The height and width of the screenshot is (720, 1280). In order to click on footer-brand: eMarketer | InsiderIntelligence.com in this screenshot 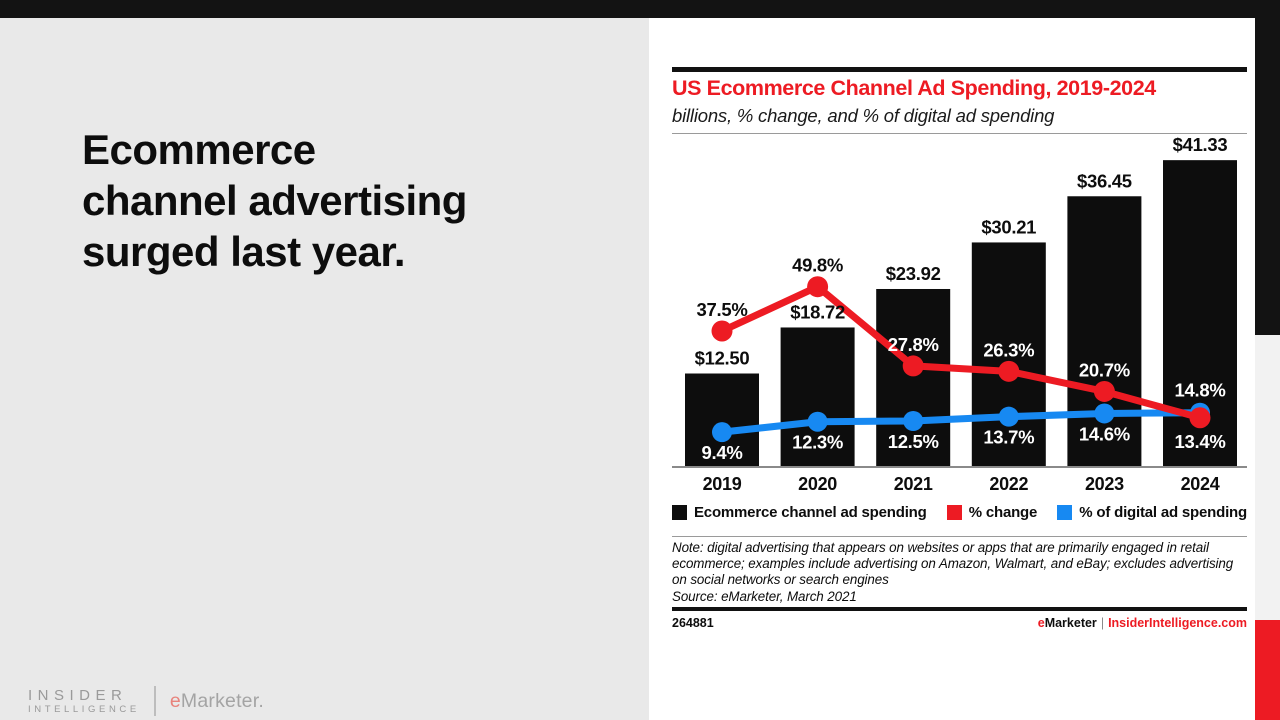, I will do `click(1142, 623)`.